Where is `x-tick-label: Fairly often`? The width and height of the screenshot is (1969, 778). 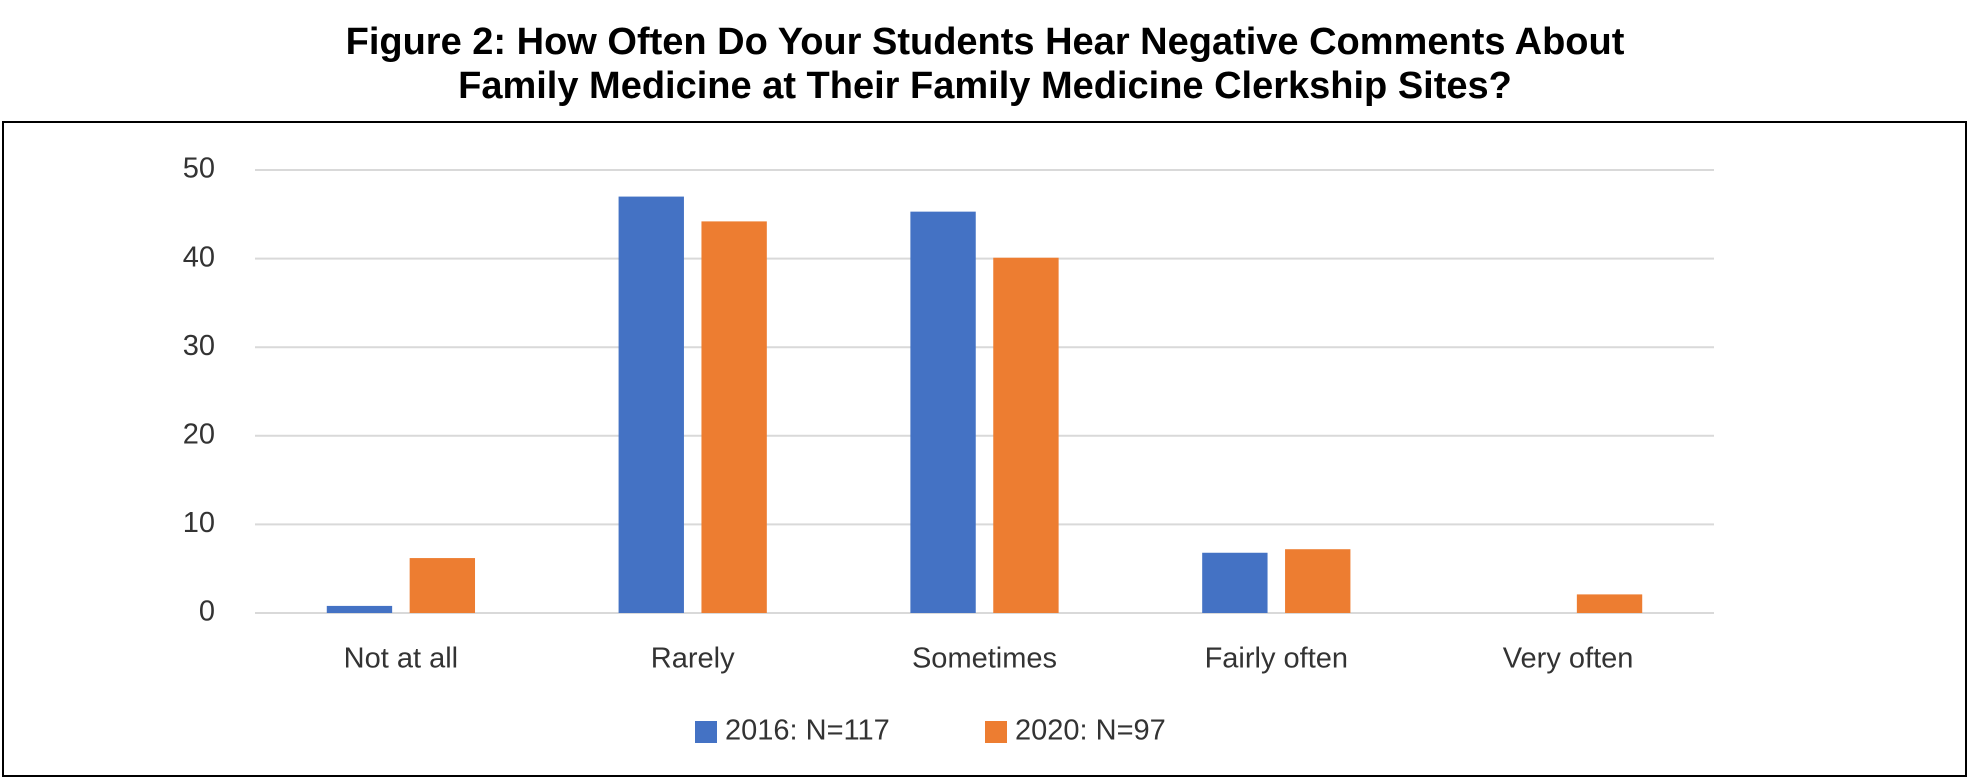 x-tick-label: Fairly often is located at coordinates (1276, 659).